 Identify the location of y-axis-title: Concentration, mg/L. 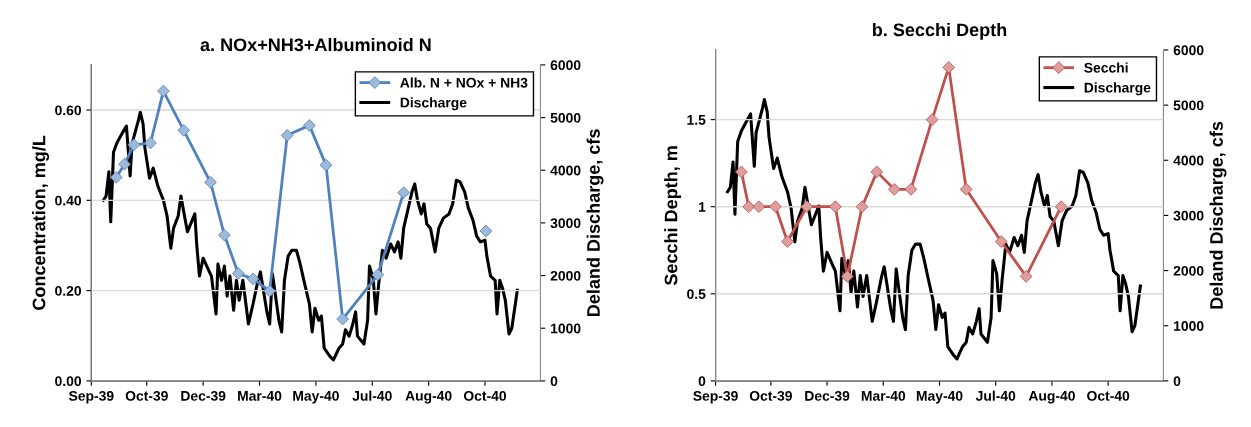
(41, 222).